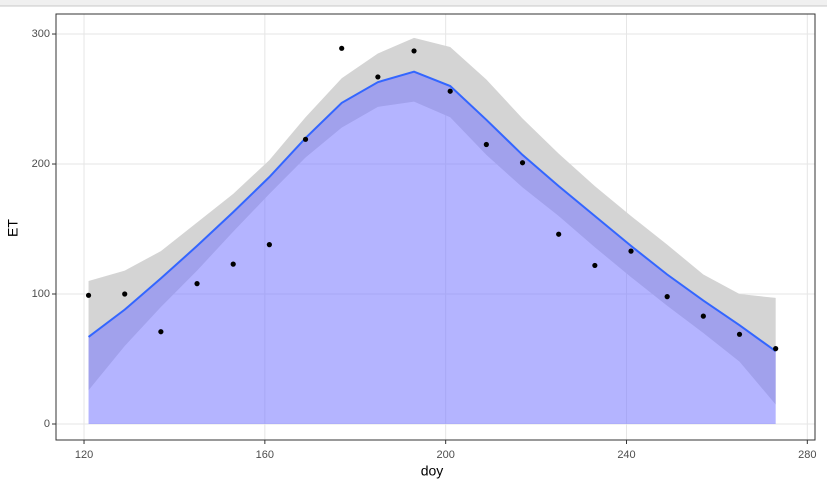  What do you see at coordinates (41, 34) in the screenshot?
I see `y-tick-label: 300` at bounding box center [41, 34].